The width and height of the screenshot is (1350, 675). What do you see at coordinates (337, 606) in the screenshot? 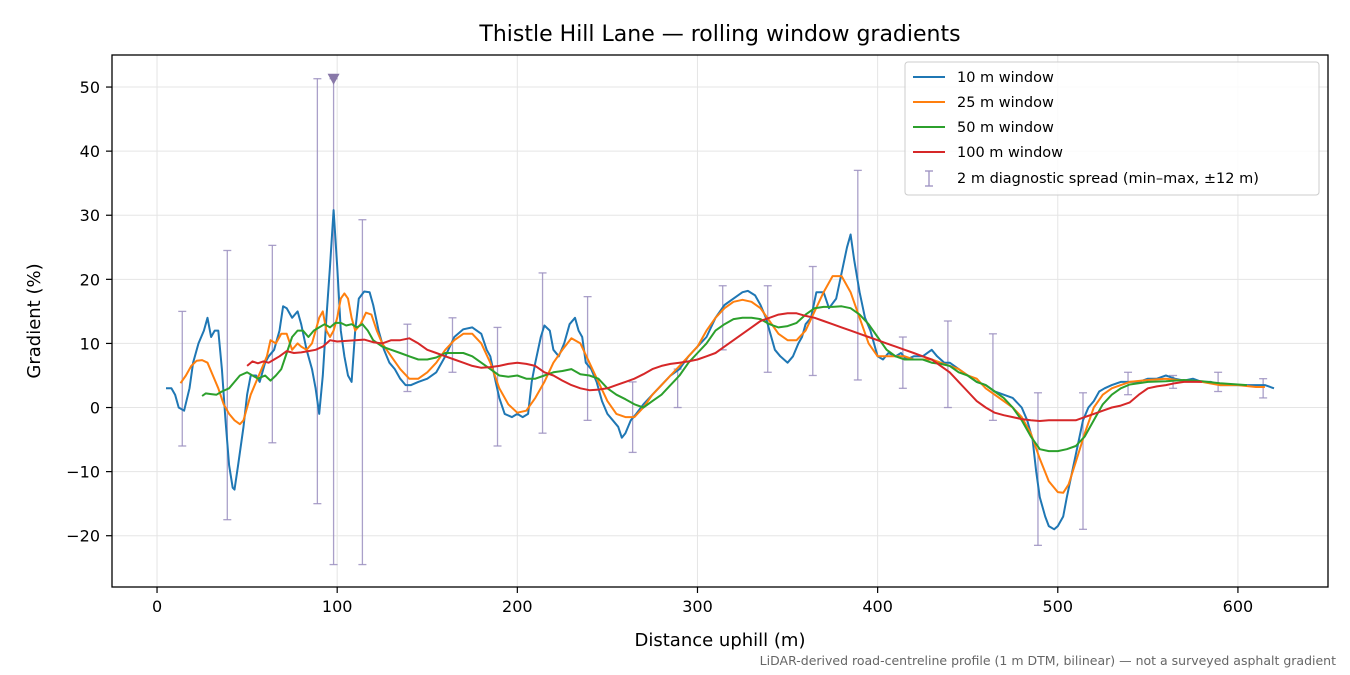
I see `x-tick-label: 100` at bounding box center [337, 606].